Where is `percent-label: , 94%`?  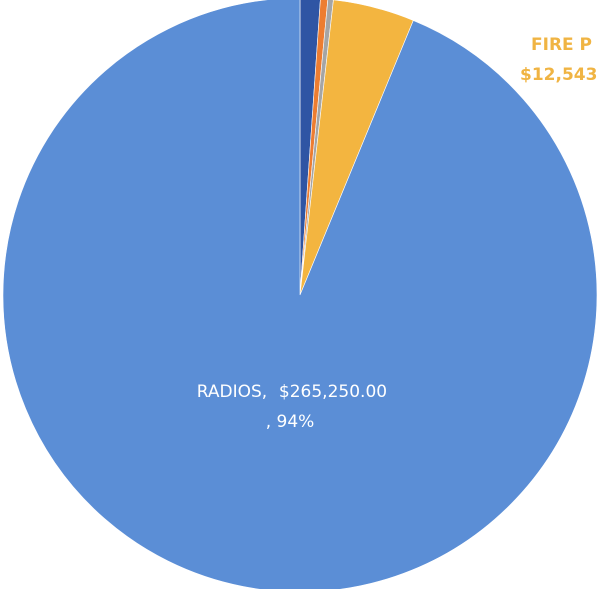 percent-label: , 94% is located at coordinates (290, 422).